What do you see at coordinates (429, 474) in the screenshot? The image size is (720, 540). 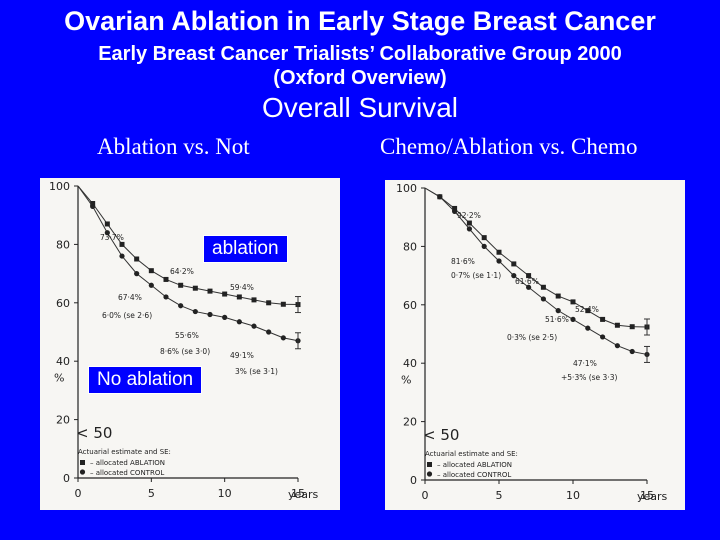 I see `legend-marker-control` at bounding box center [429, 474].